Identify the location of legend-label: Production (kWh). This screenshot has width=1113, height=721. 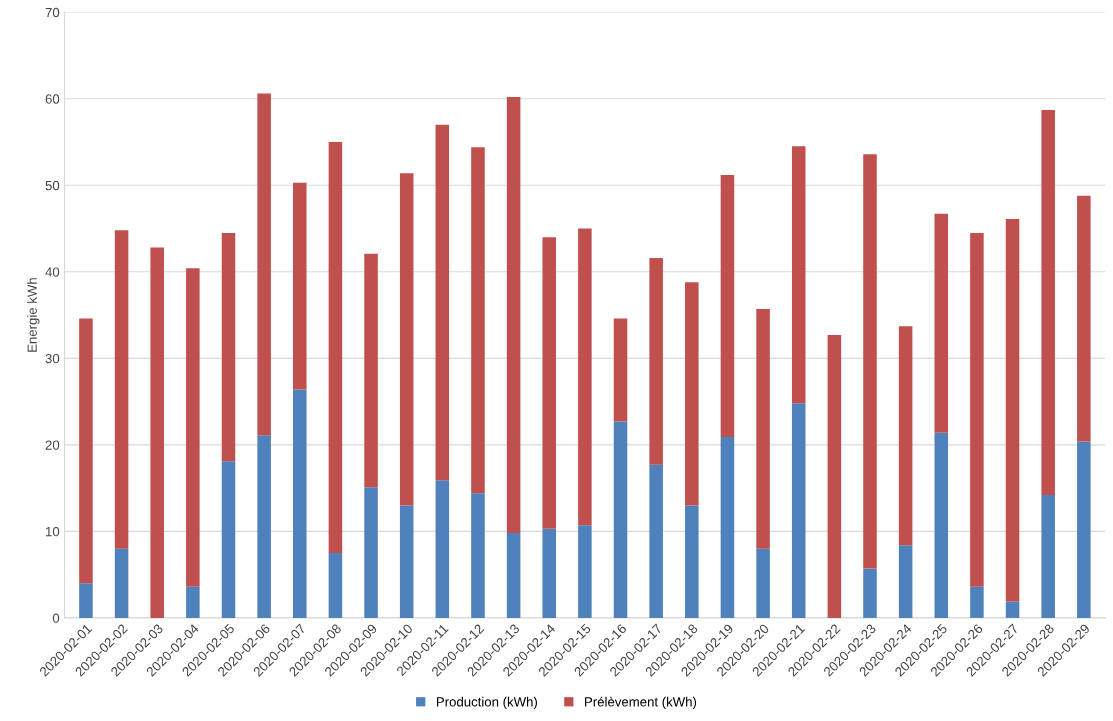
(486, 703).